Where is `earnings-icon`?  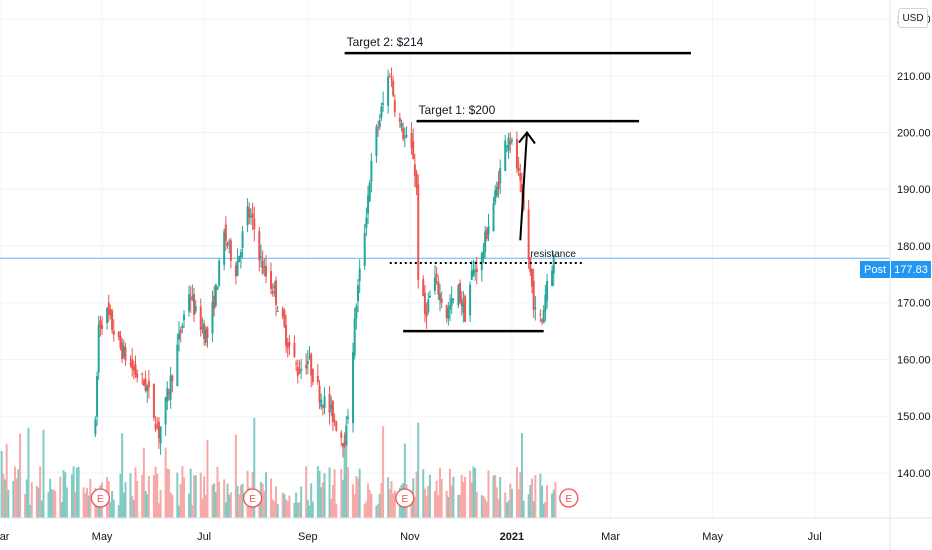
earnings-icon is located at coordinates (252, 498).